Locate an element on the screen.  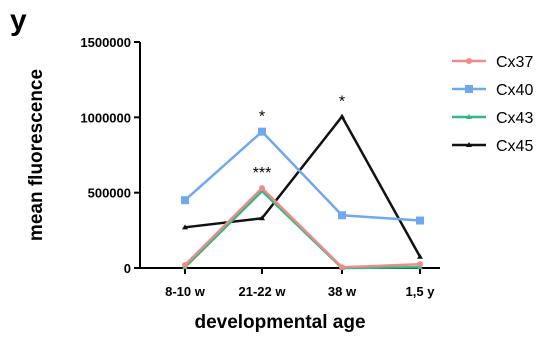
y-ticks: 0 500000 1000000 1500000 is located at coordinates (110, 155).